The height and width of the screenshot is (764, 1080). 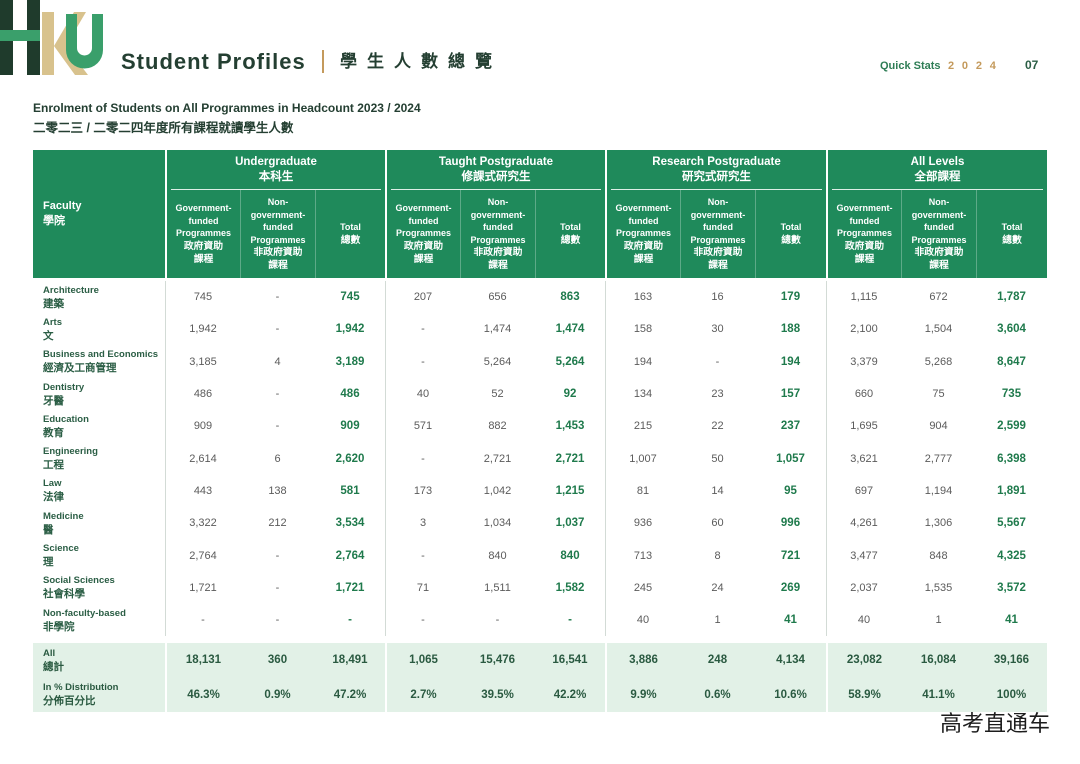 I want to click on faculty-name-zh: 非學院, so click(x=59, y=626).